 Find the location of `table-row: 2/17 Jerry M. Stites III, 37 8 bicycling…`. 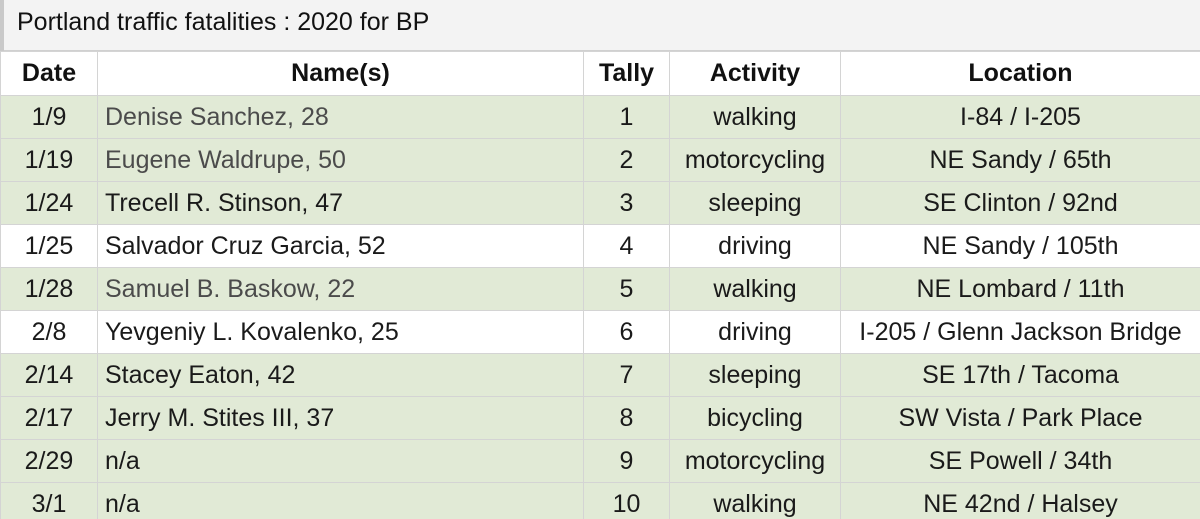

table-row: 2/17 Jerry M. Stites III, 37 8 bicycling… is located at coordinates (600, 418).